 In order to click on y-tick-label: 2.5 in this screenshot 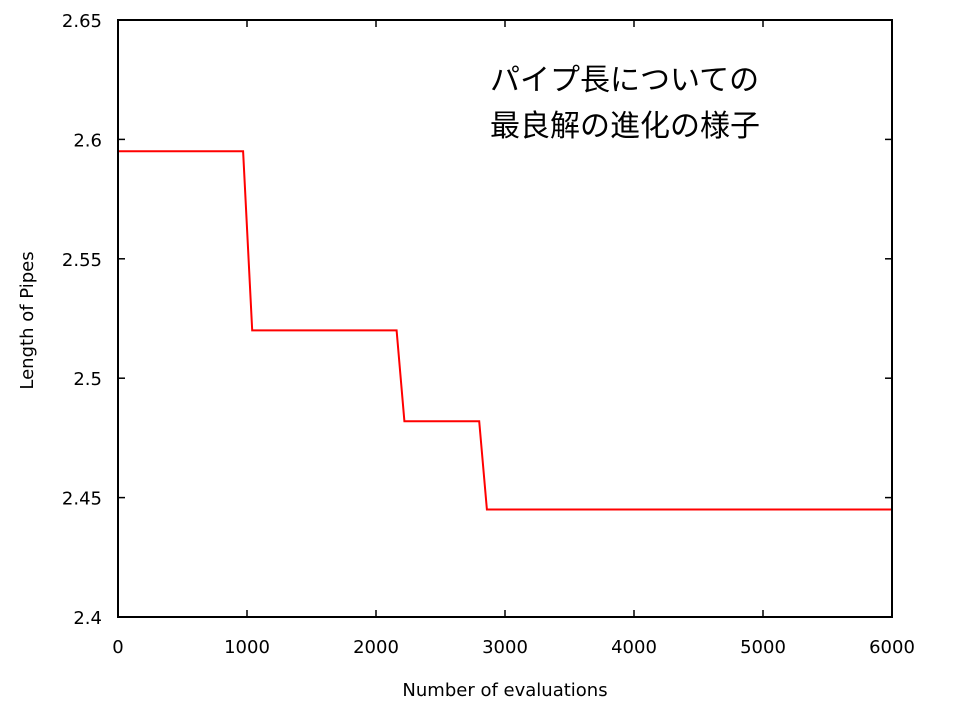, I will do `click(87, 379)`.